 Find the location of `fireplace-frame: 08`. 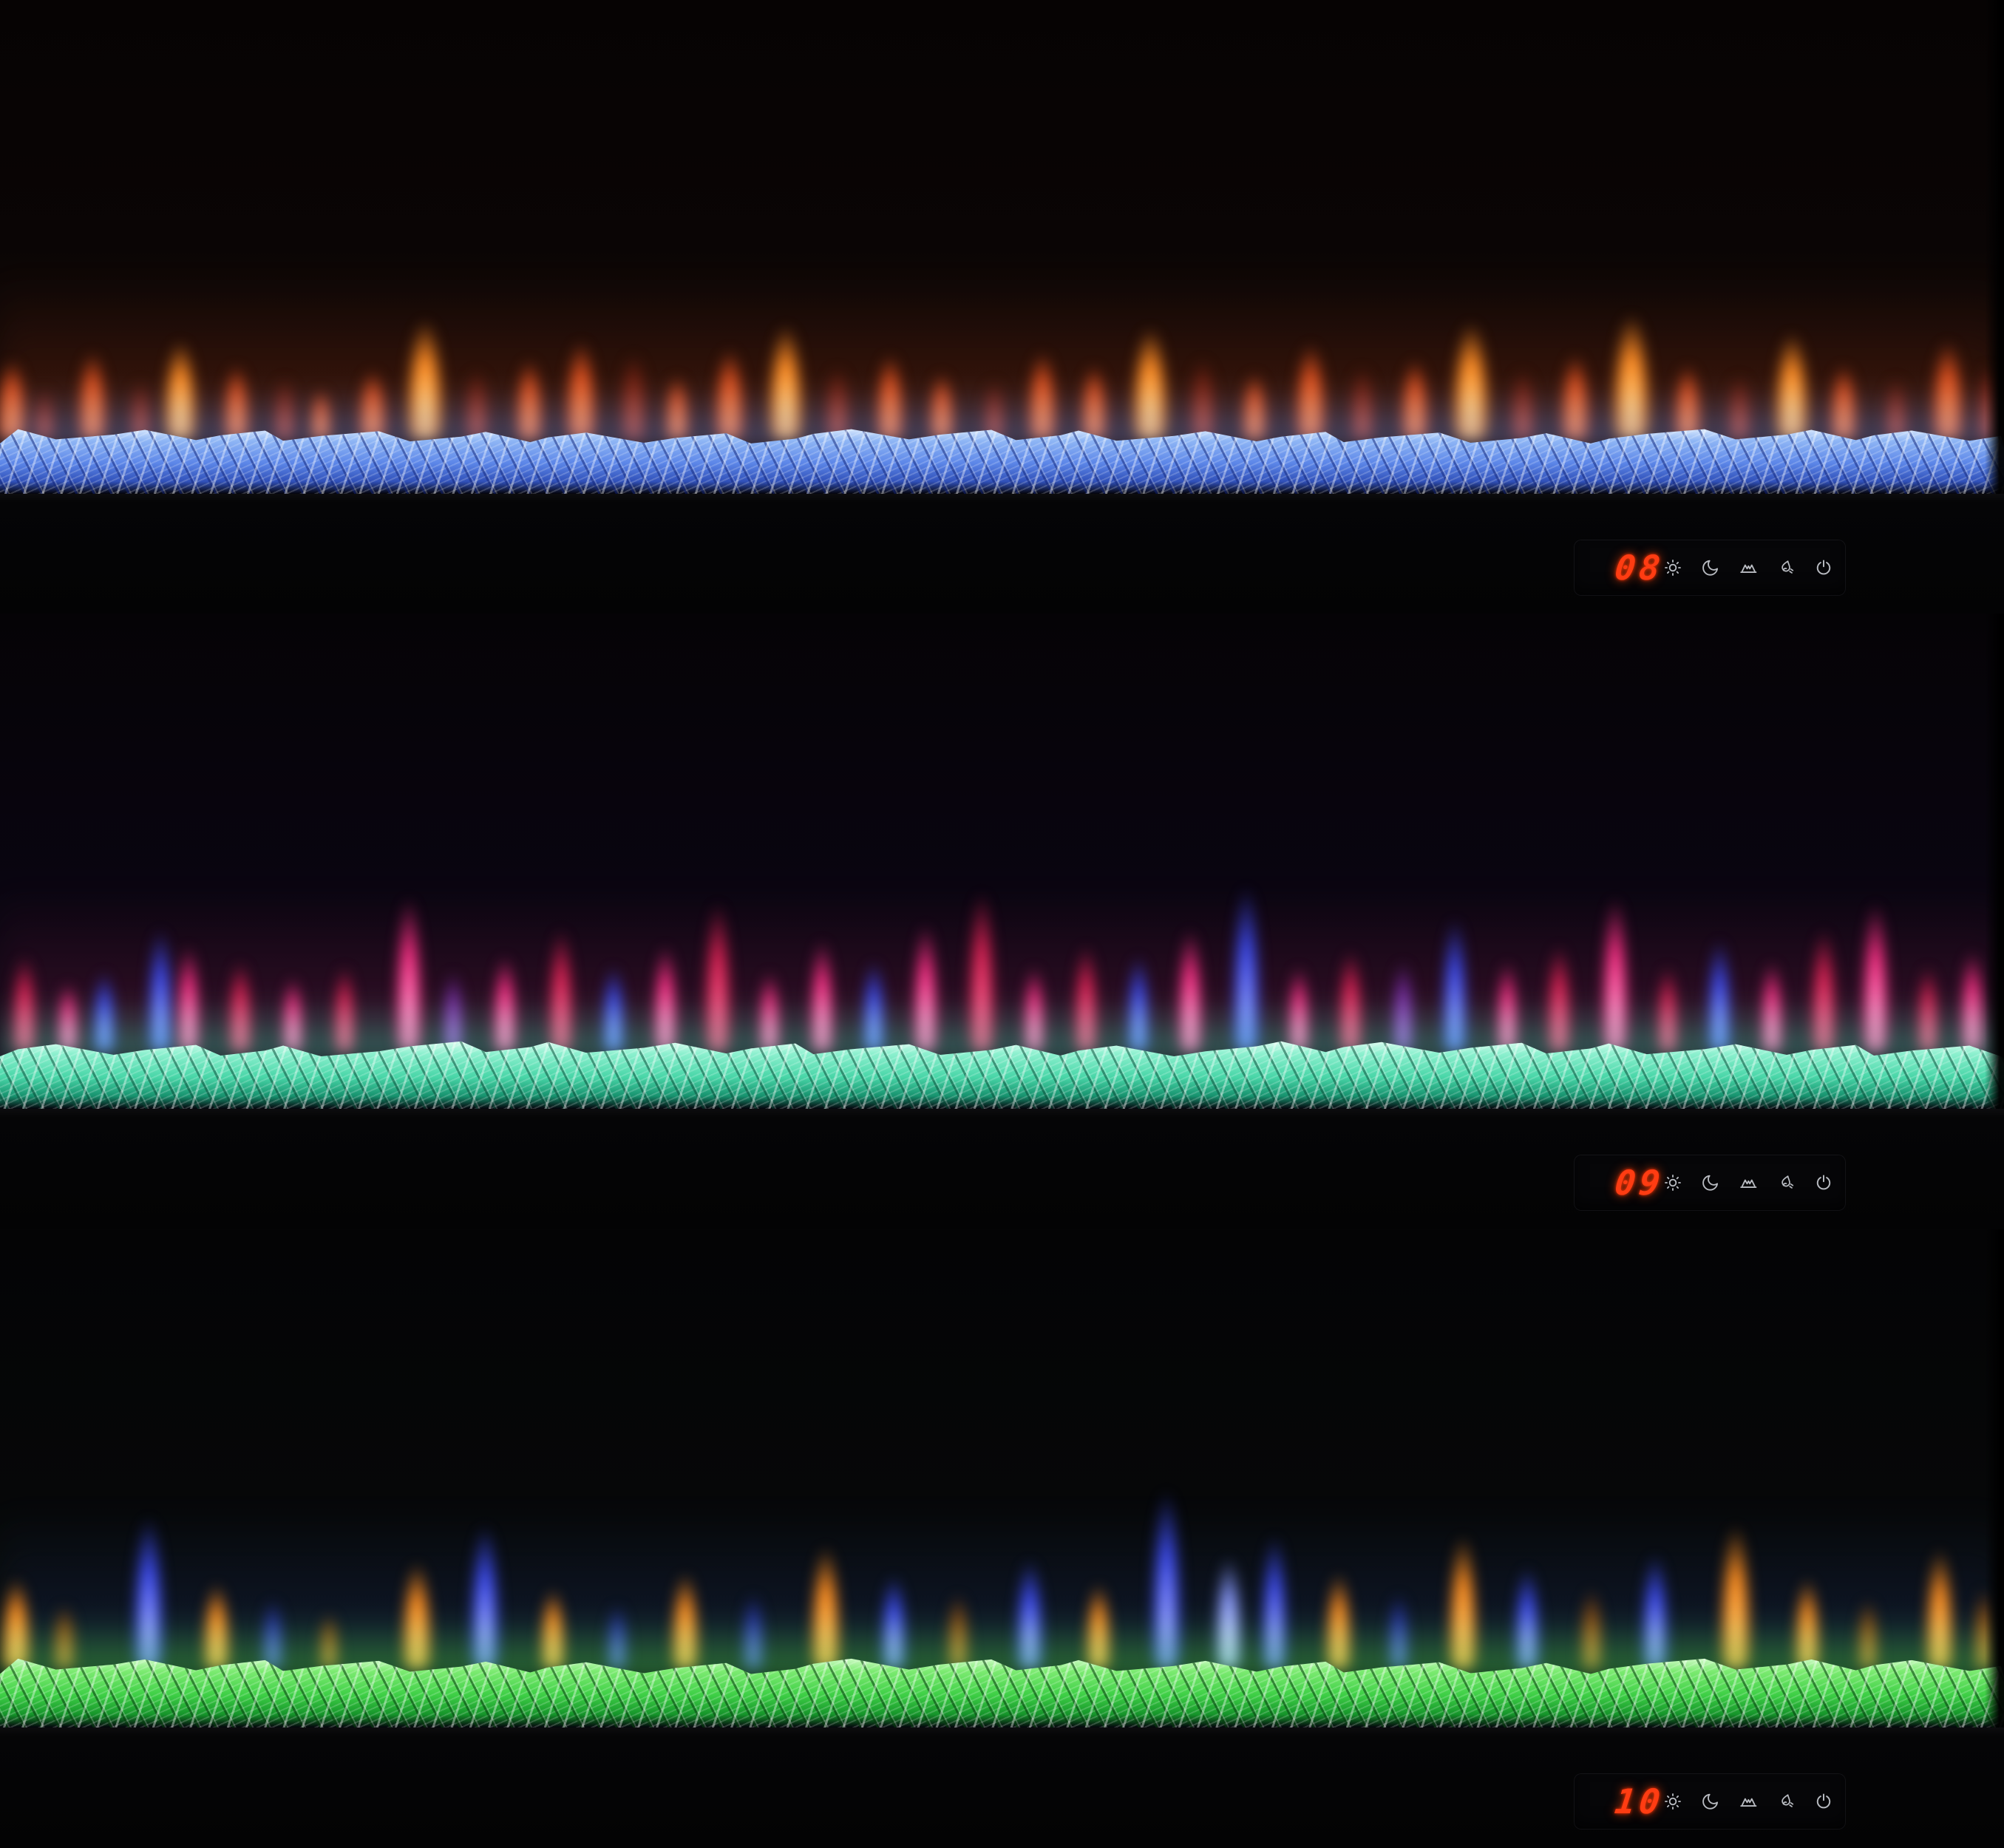

fireplace-frame: 08 is located at coordinates (1002, 554).